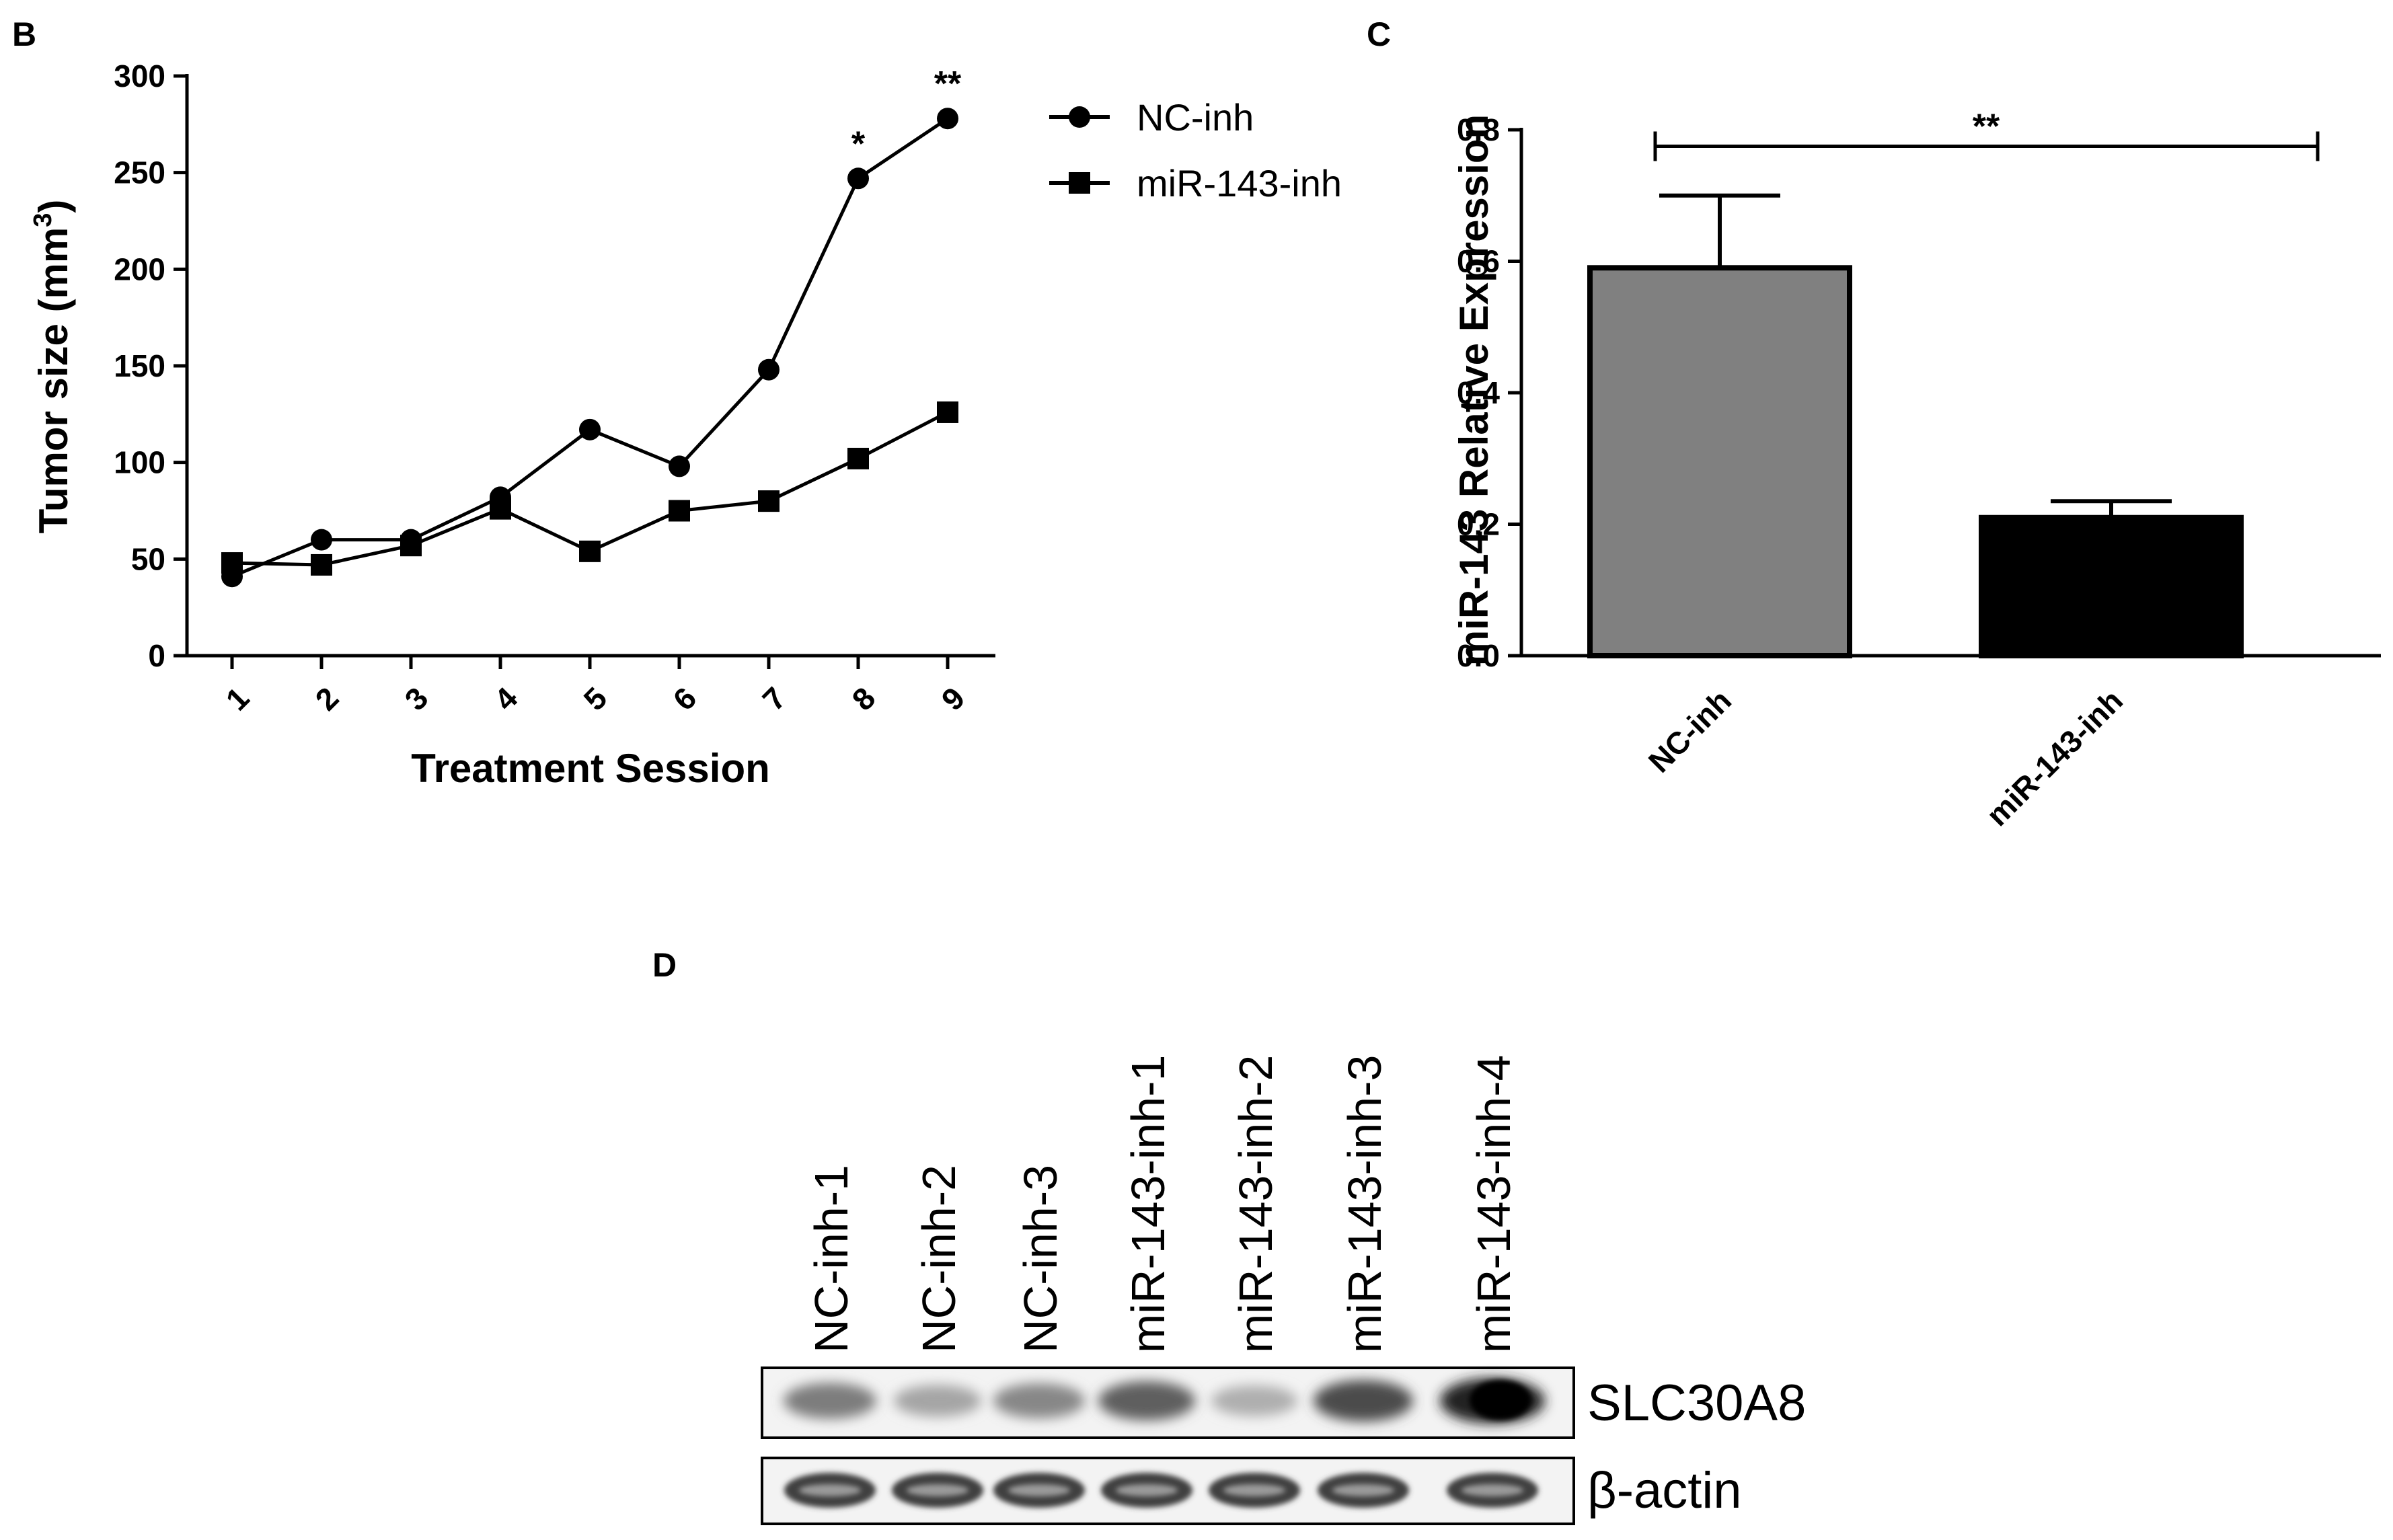 The width and height of the screenshot is (2393, 1540). I want to click on line-chart-y-tick-label: 300, so click(139, 76).